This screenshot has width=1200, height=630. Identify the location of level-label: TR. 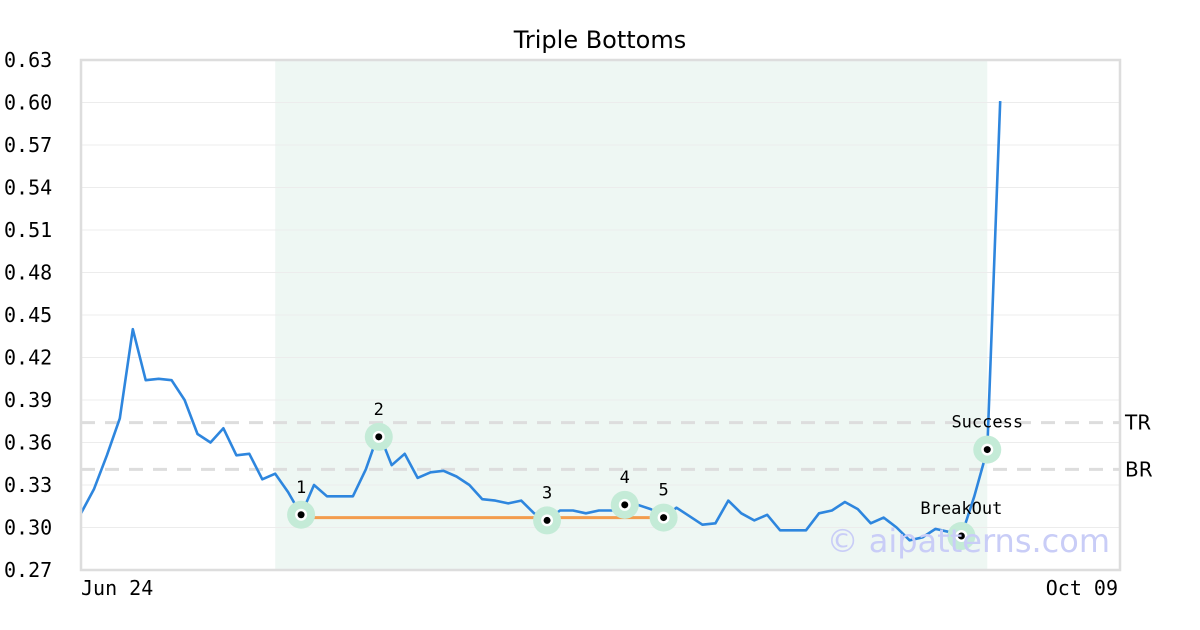
(1137, 423).